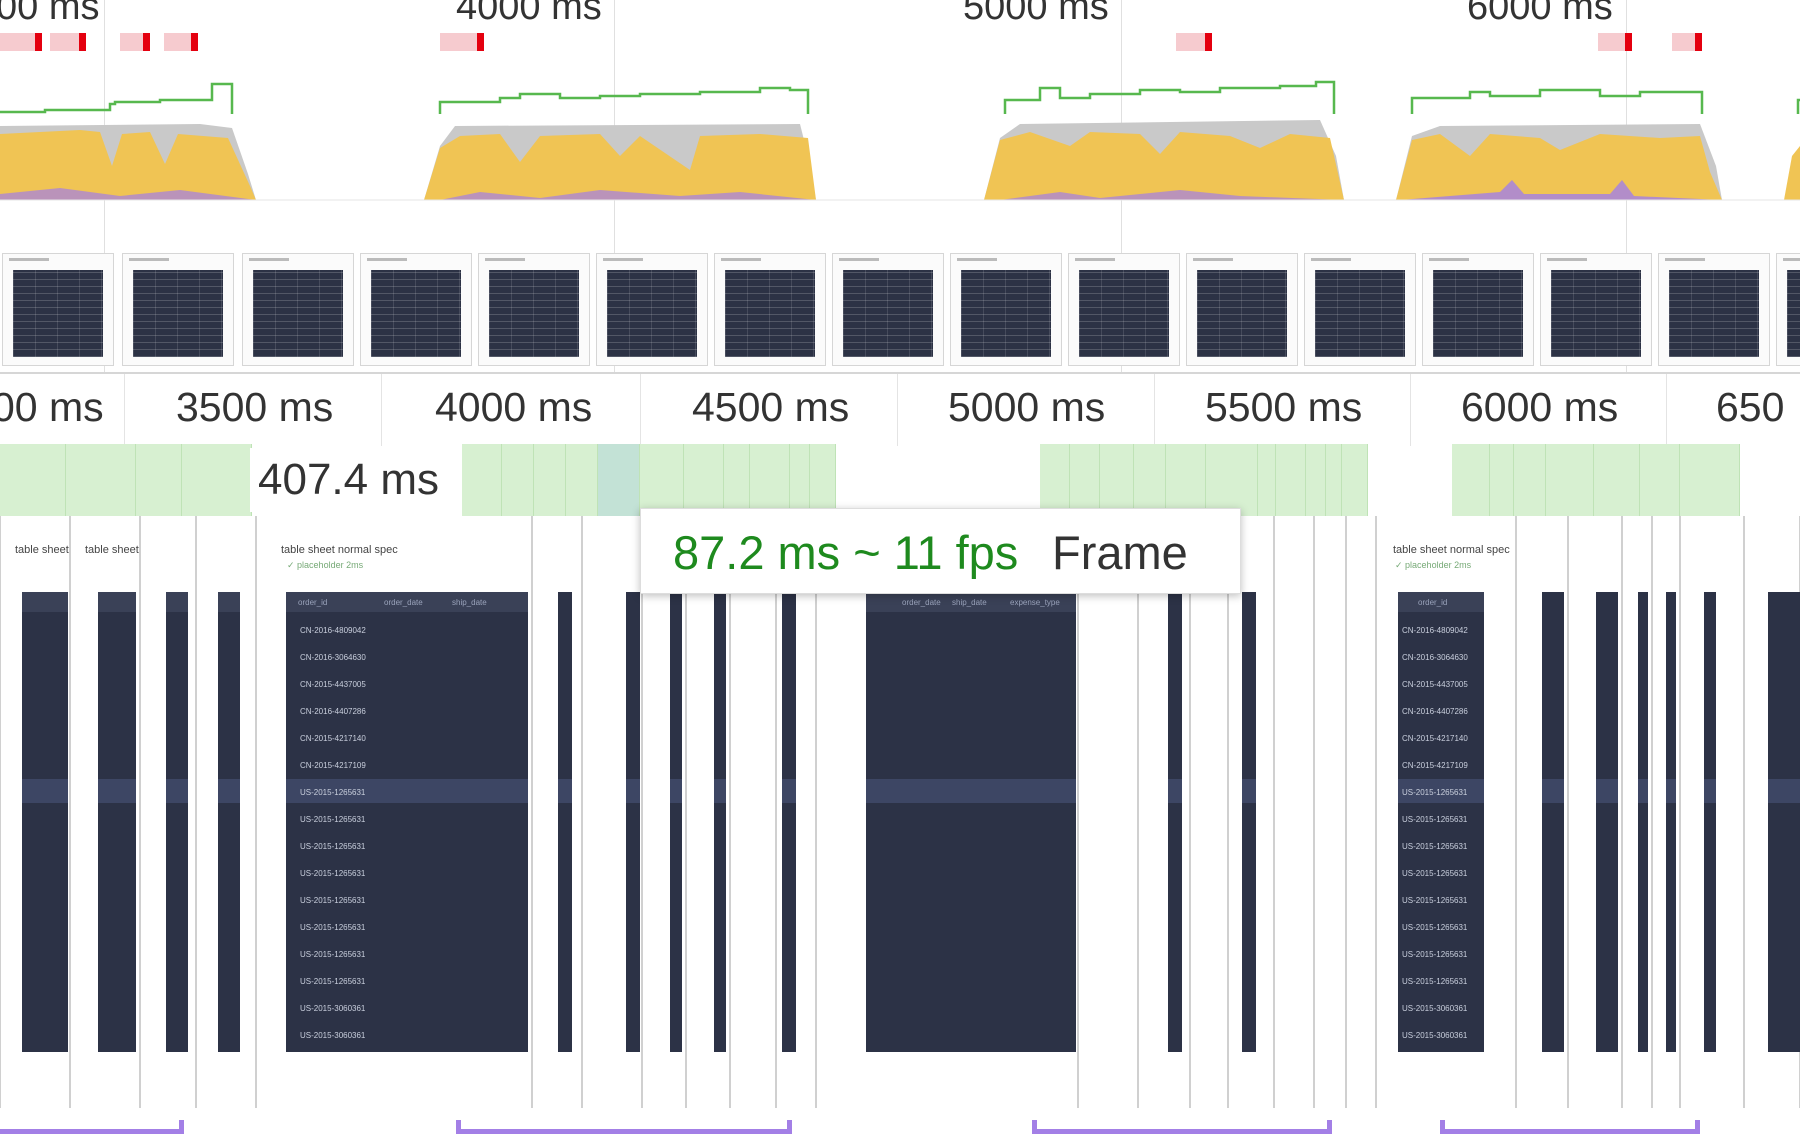 Image resolution: width=1800 pixels, height=1146 pixels. Describe the element at coordinates (1451, 550) in the screenshot. I see `frame-title: table sheet normal spec` at that location.